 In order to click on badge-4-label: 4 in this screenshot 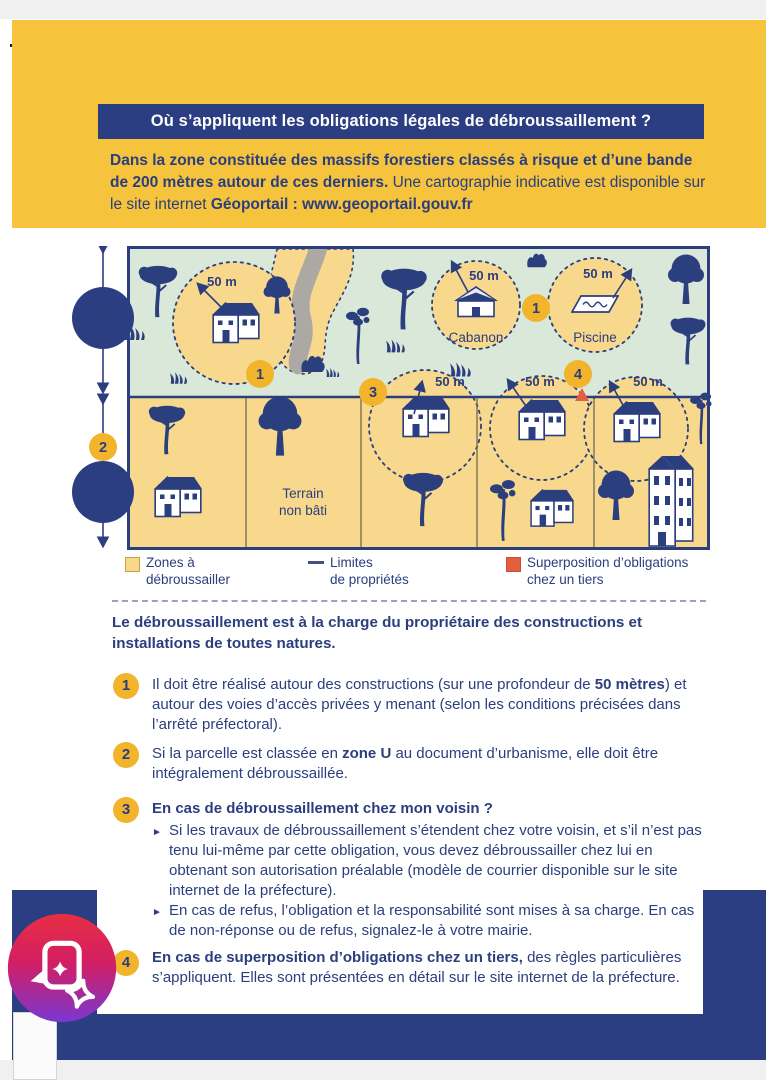, I will do `click(578, 375)`.